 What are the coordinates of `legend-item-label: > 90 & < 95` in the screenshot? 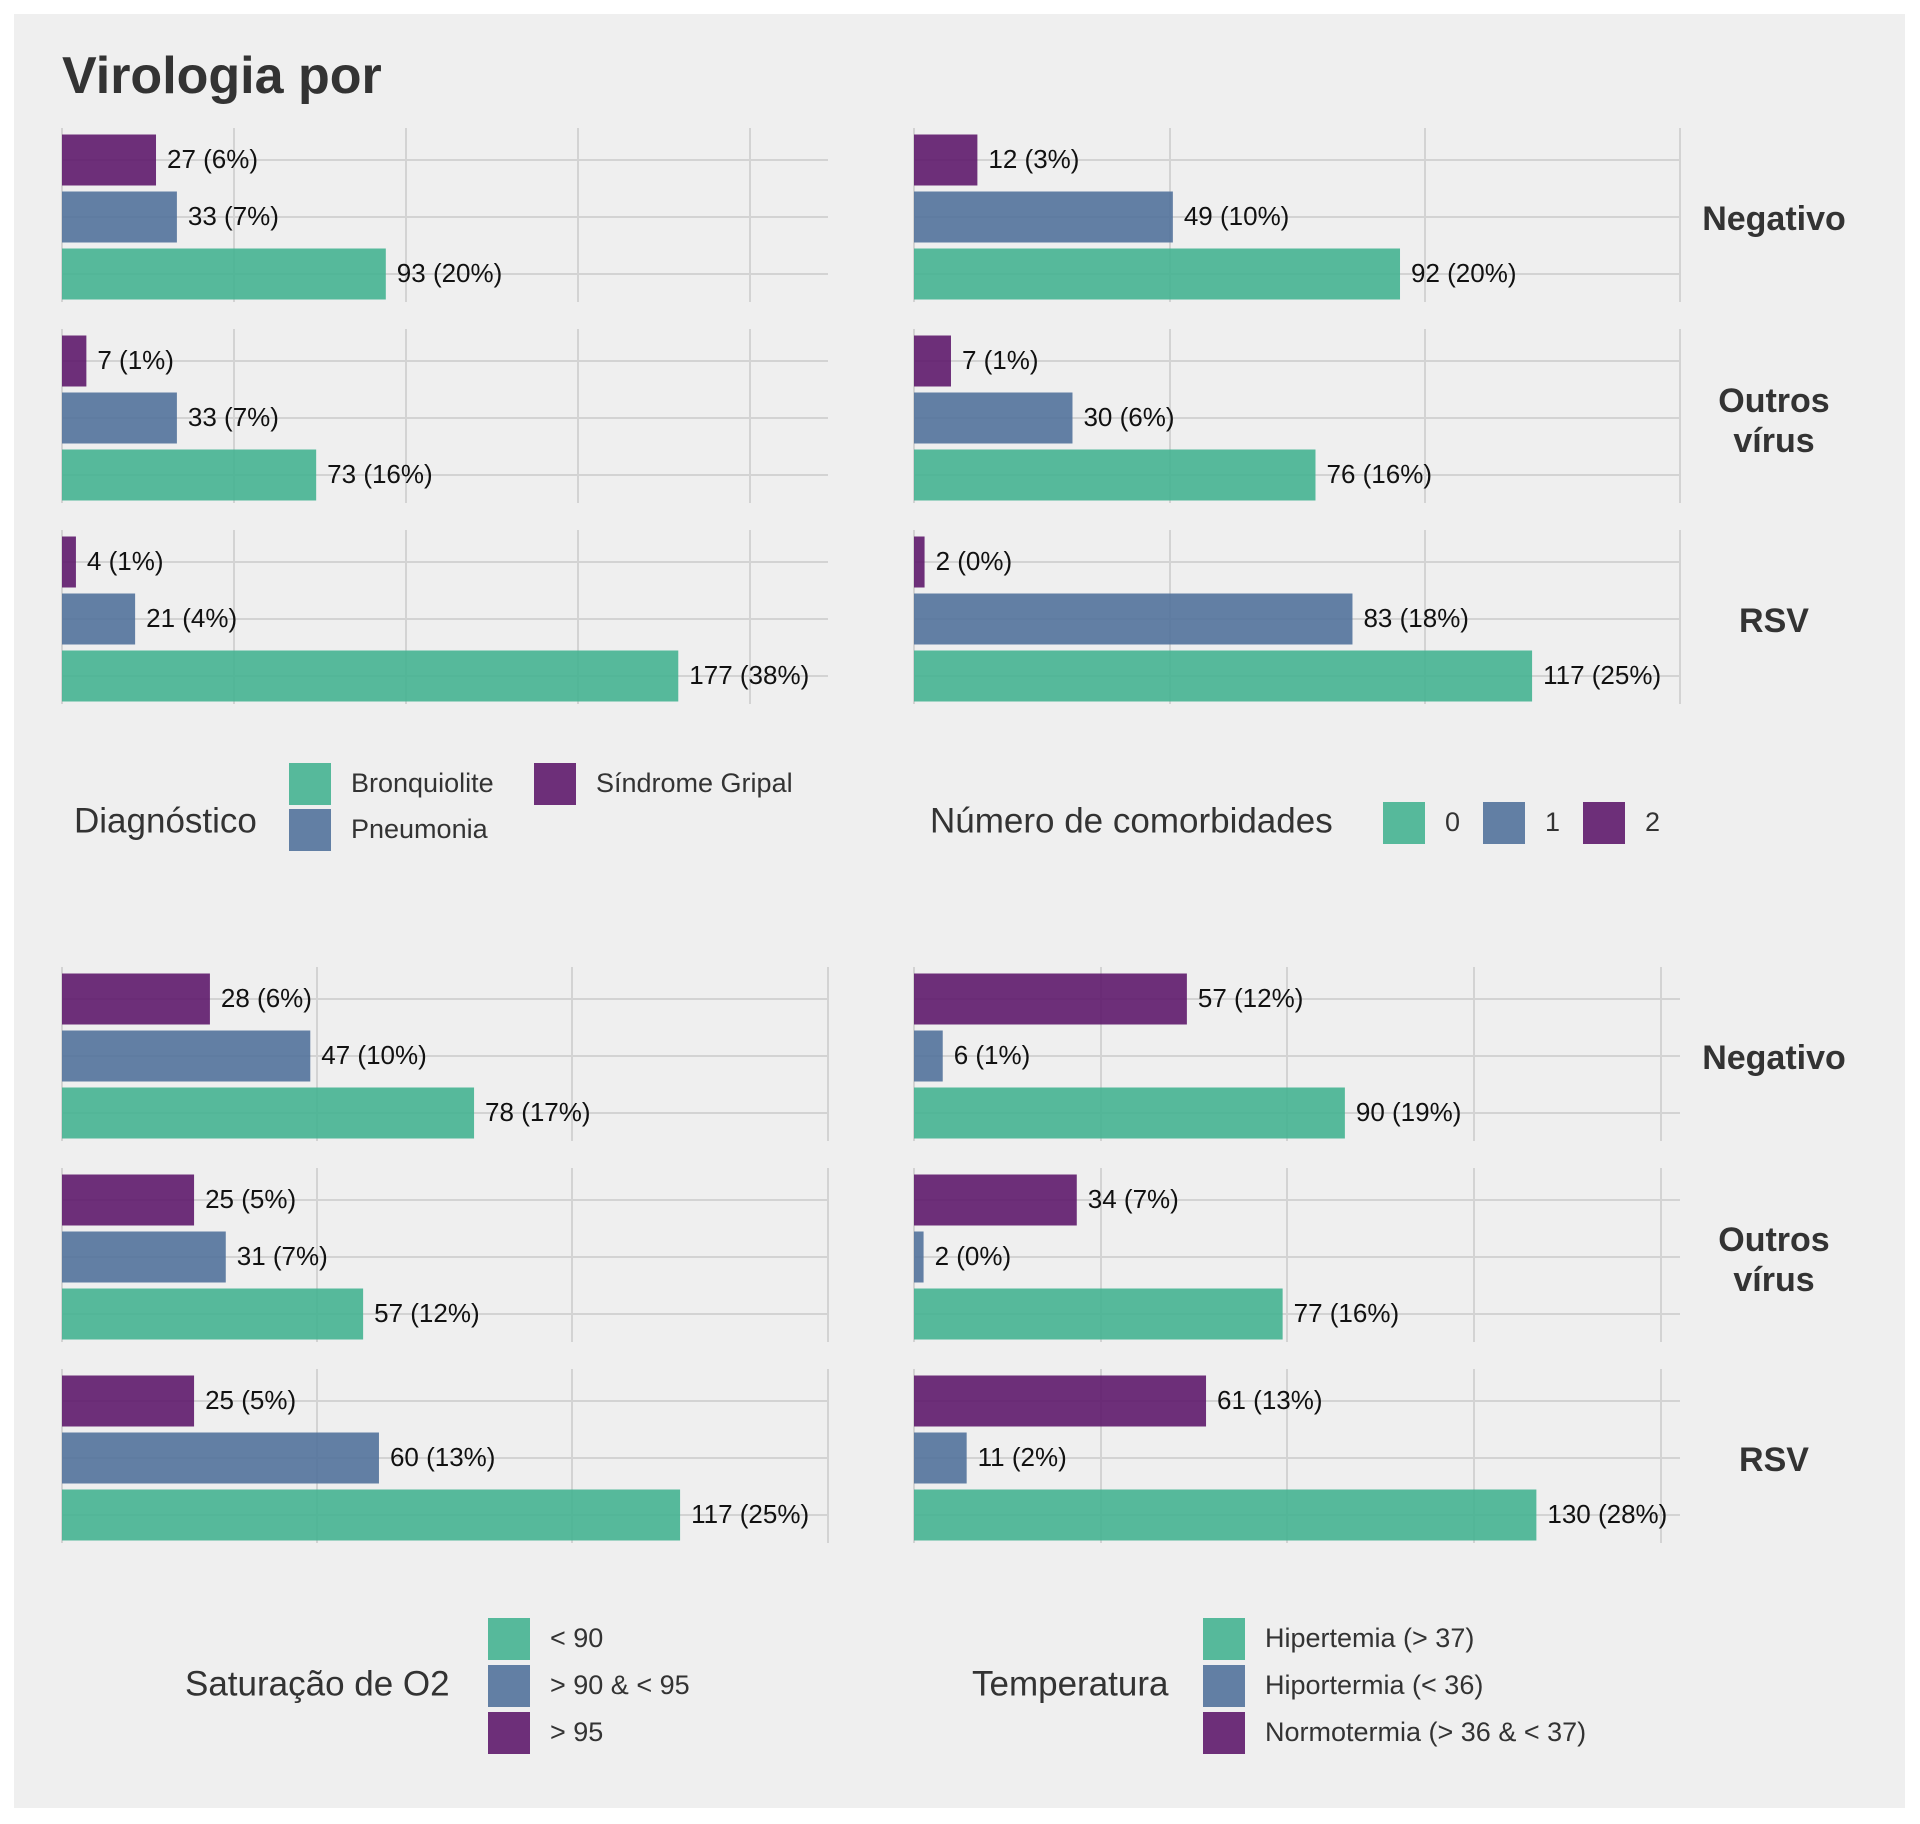 It's located at (620, 1685).